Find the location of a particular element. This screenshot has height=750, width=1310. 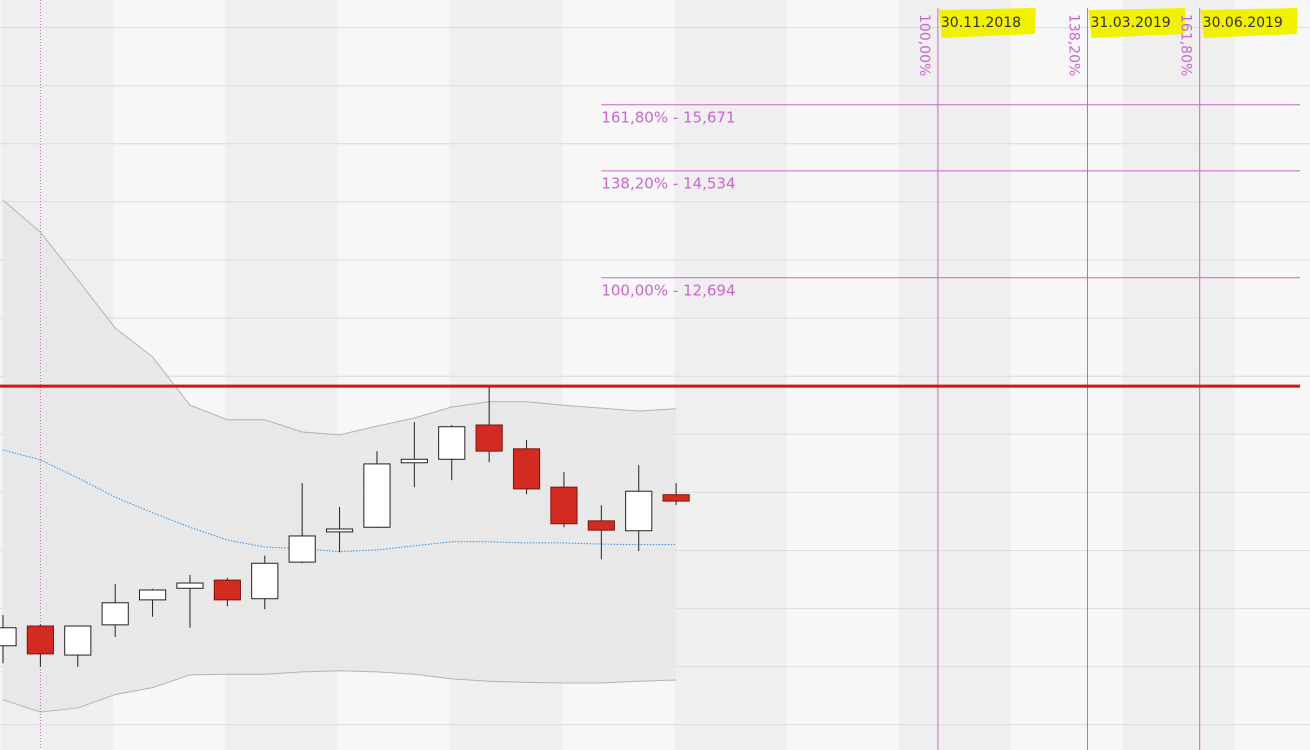

ratio-label: 138,20% is located at coordinates (1073, 45).